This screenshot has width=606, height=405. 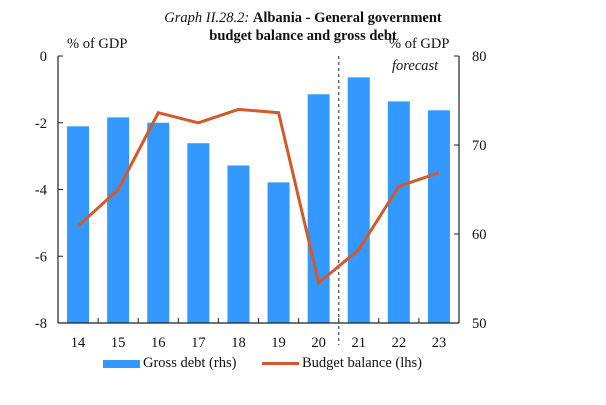 What do you see at coordinates (198, 343) in the screenshot?
I see `x-tick-label-17: 17` at bounding box center [198, 343].